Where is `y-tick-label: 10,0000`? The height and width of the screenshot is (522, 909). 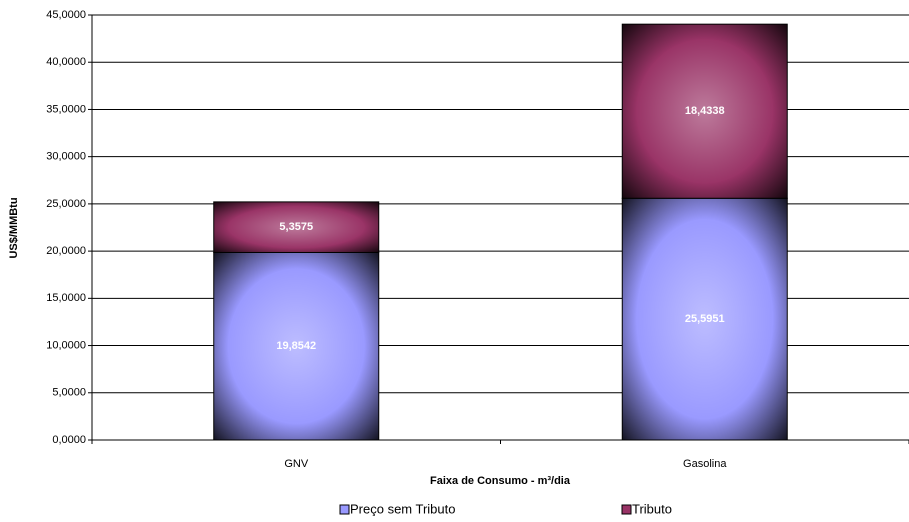 y-tick-label: 10,0000 is located at coordinates (66, 345).